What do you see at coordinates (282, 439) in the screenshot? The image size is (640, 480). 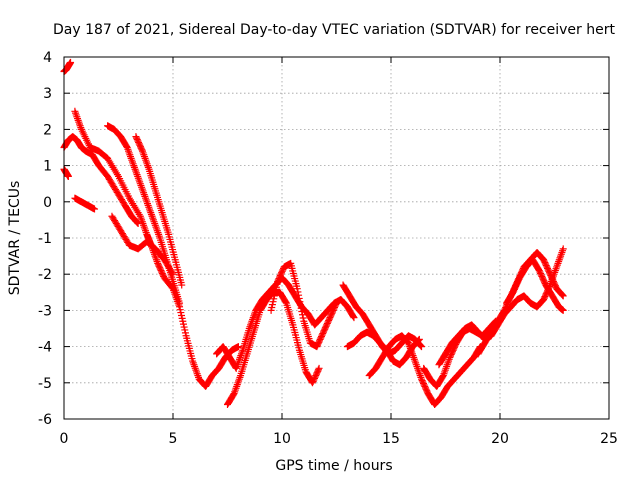 I see `x-tick-label: 10` at bounding box center [282, 439].